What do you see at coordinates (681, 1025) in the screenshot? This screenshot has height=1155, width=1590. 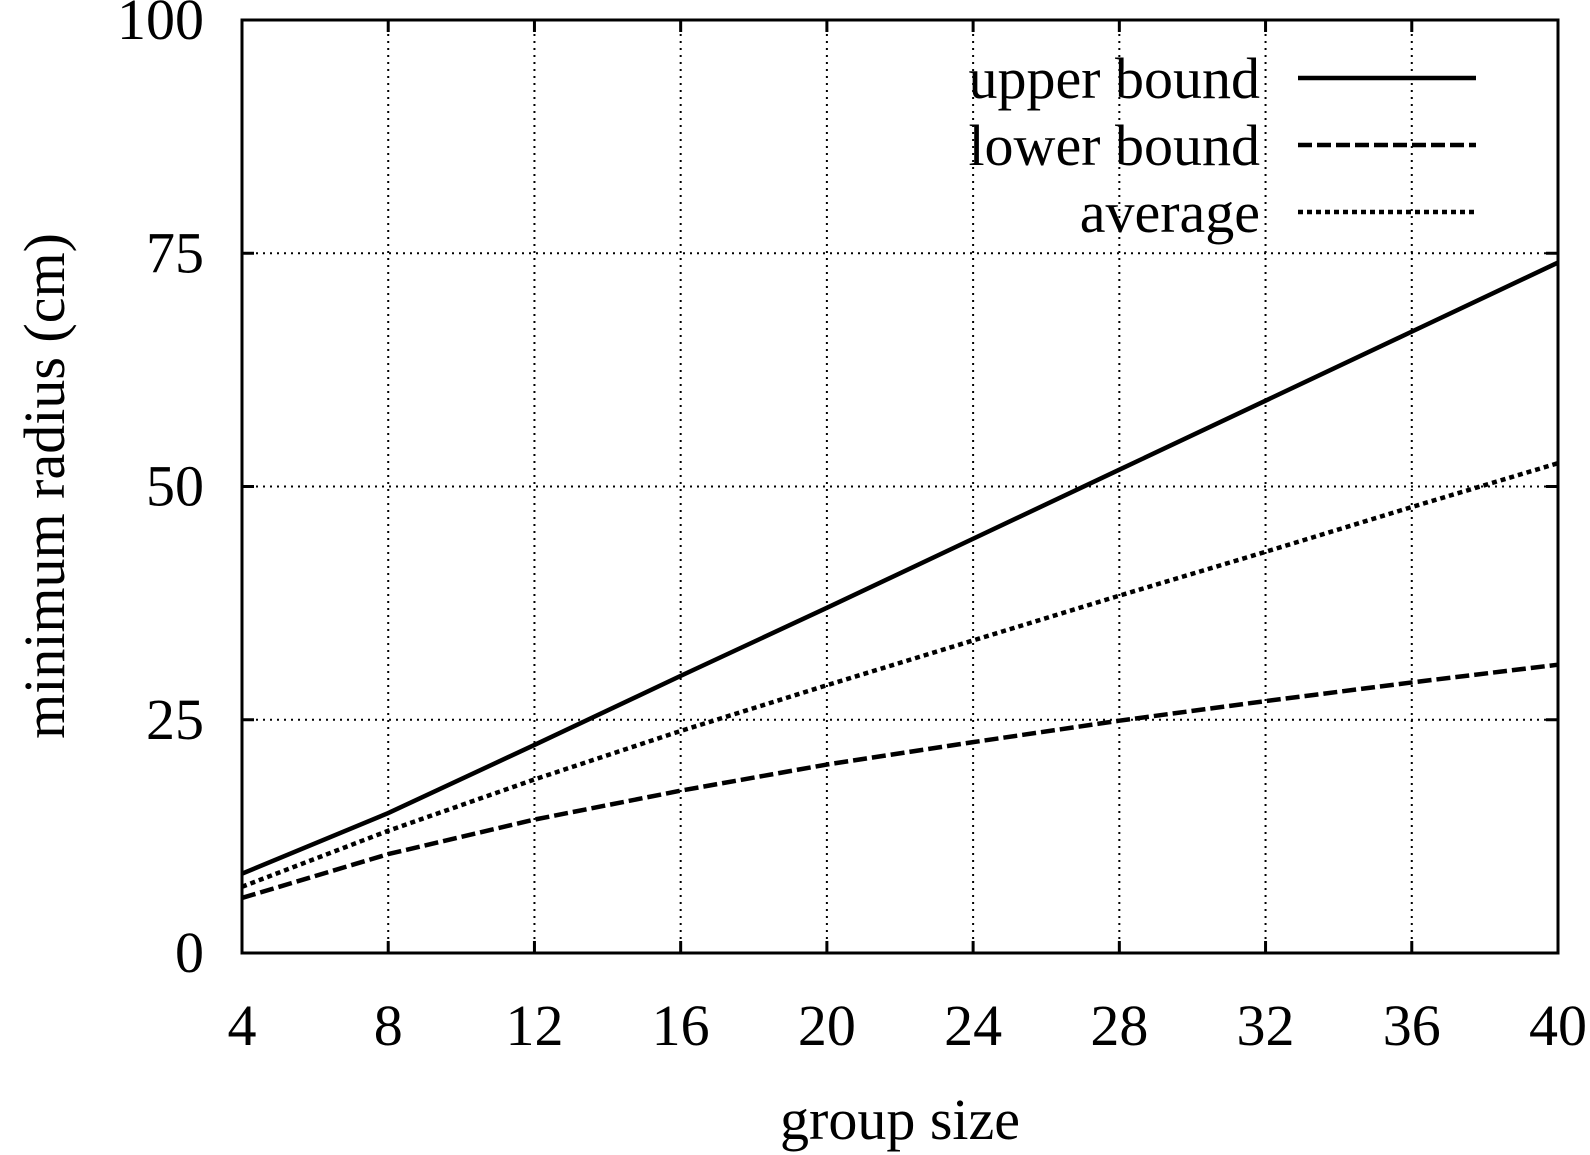 I see `x-tick-label-16: 16` at bounding box center [681, 1025].